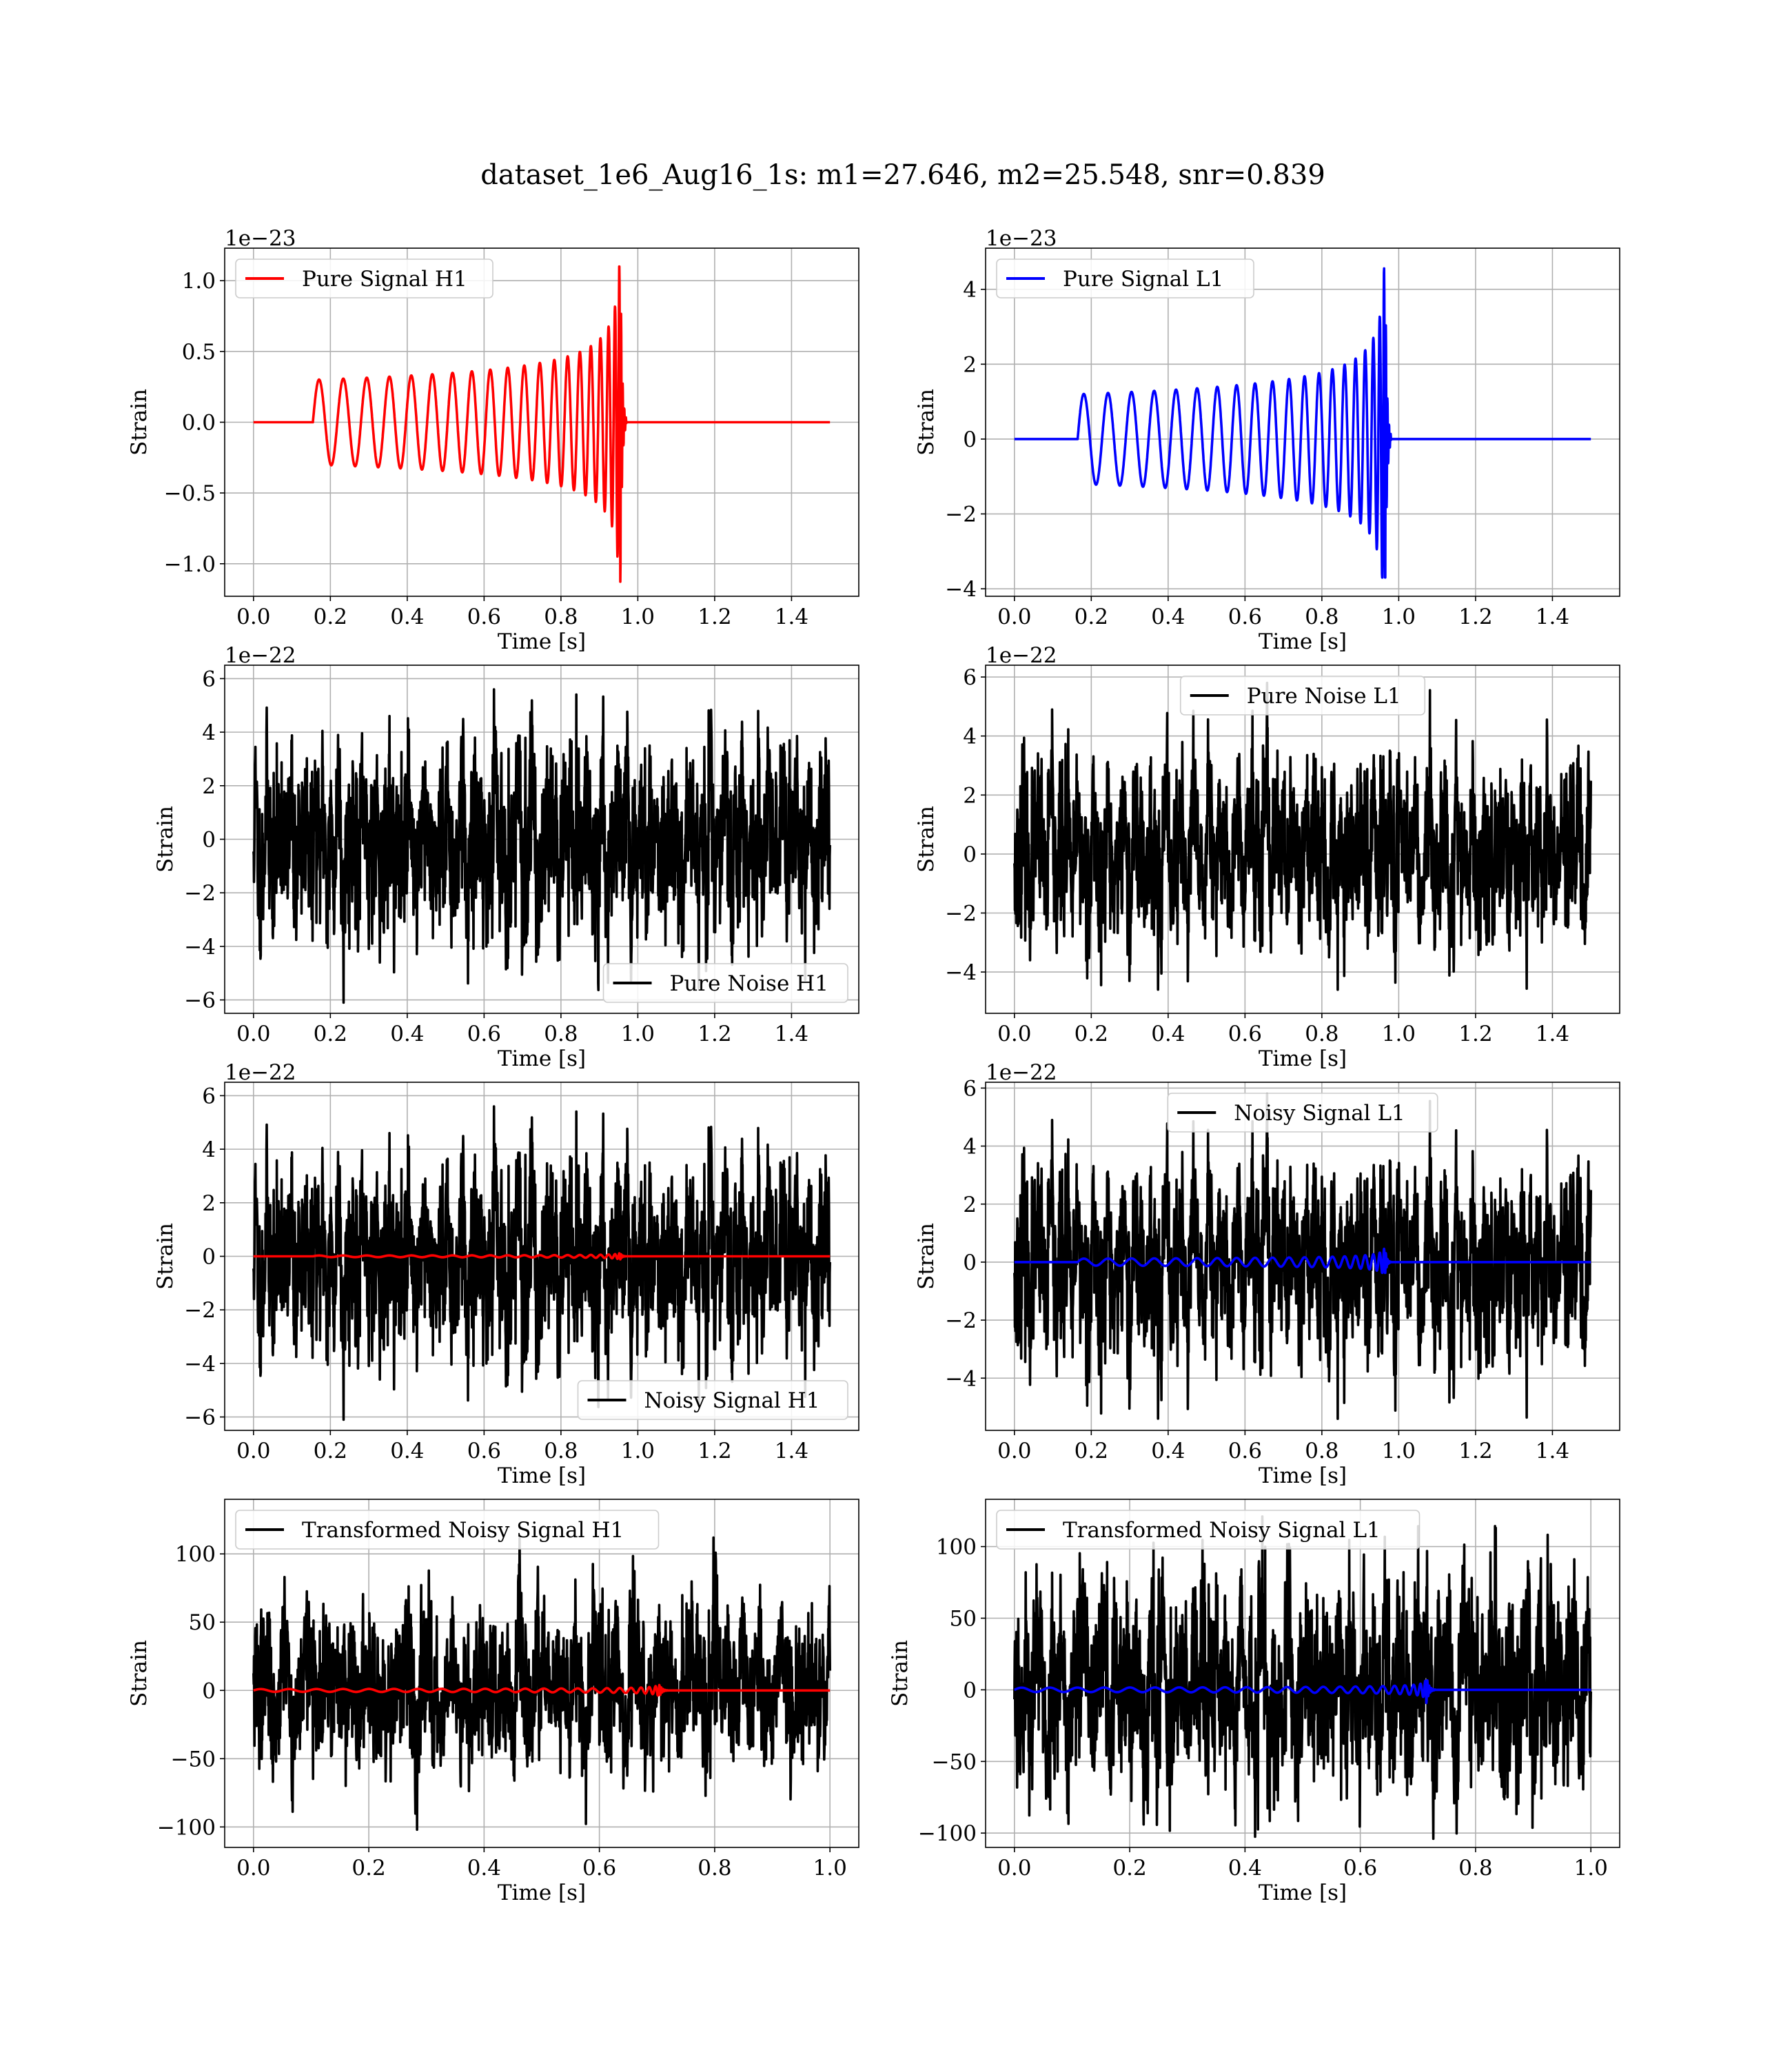  I want to click on y-tick-label: 1.0, so click(199, 281).